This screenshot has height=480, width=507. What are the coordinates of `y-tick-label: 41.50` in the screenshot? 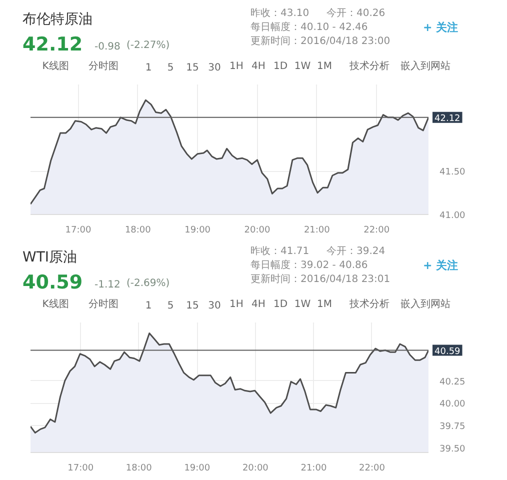 It's located at (453, 173).